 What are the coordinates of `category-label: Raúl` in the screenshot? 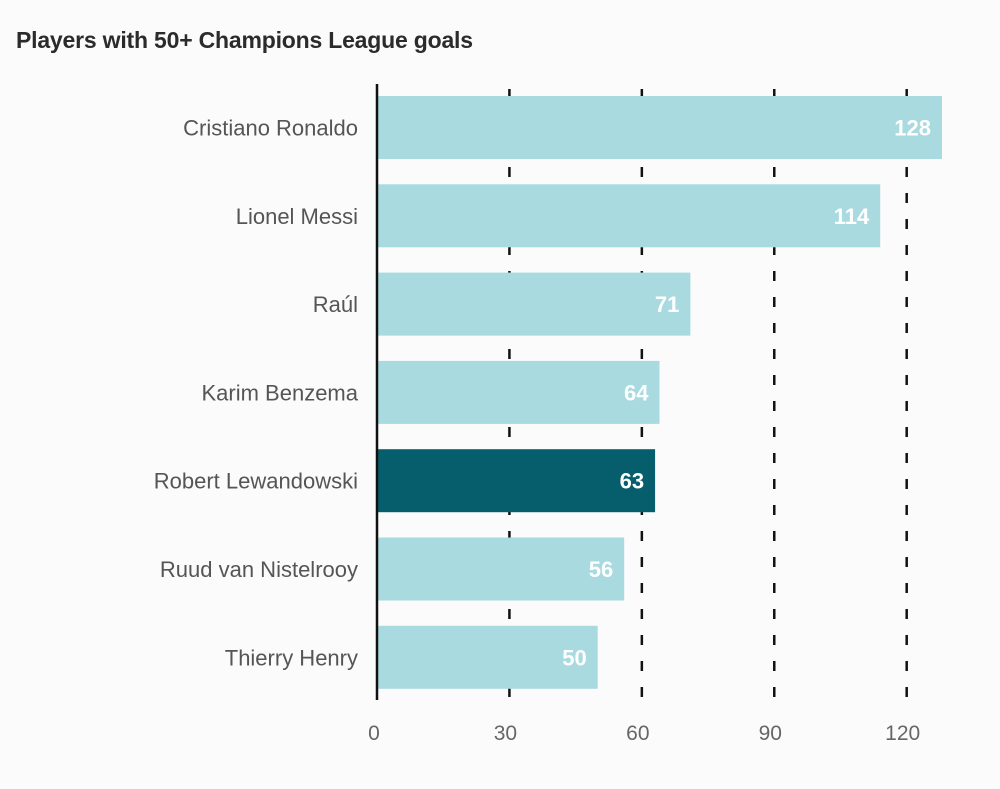 It's located at (335, 304).